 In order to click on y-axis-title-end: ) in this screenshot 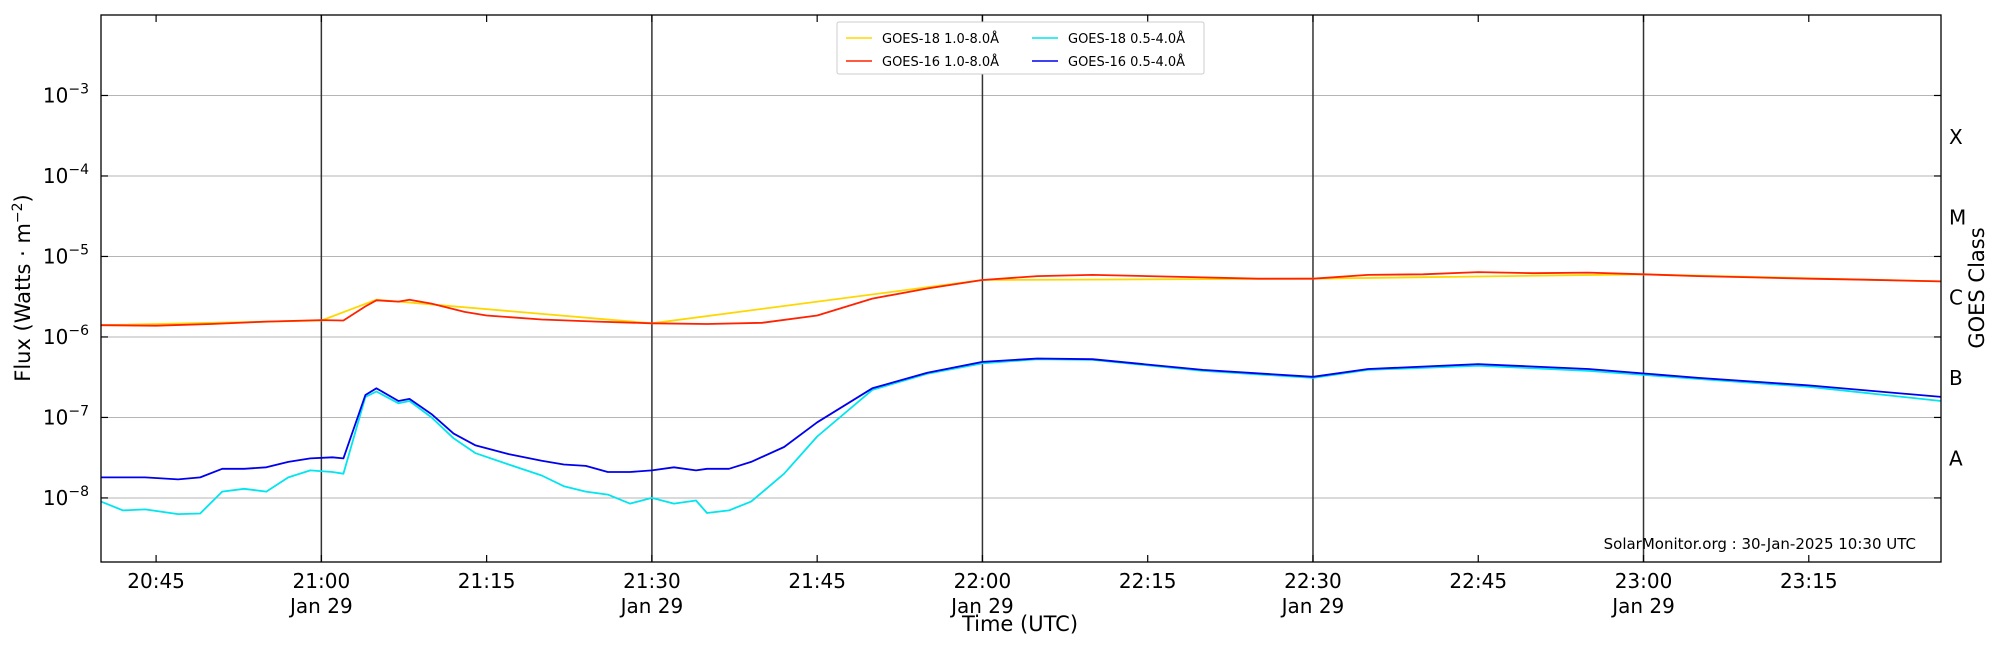, I will do `click(23, 198)`.